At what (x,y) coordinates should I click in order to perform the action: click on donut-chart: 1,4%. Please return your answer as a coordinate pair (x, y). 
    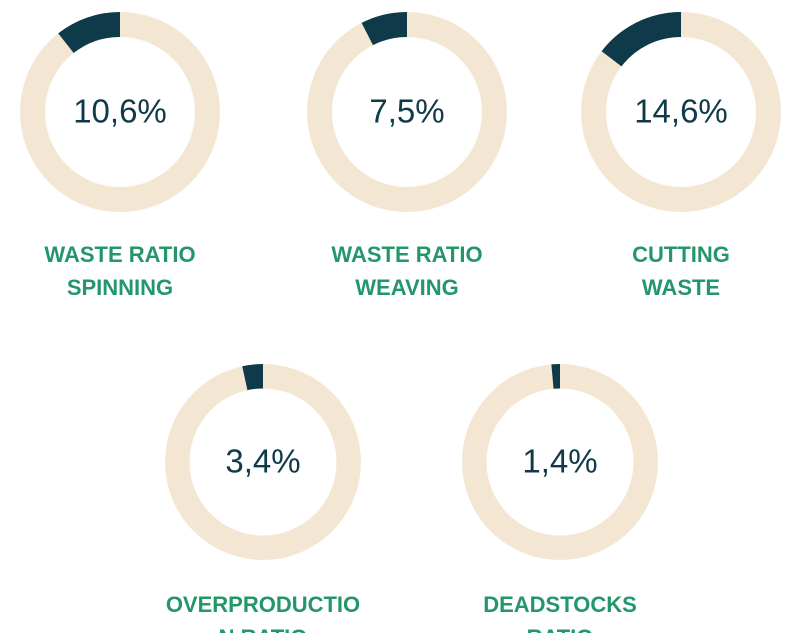
    Looking at the image, I should click on (560, 462).